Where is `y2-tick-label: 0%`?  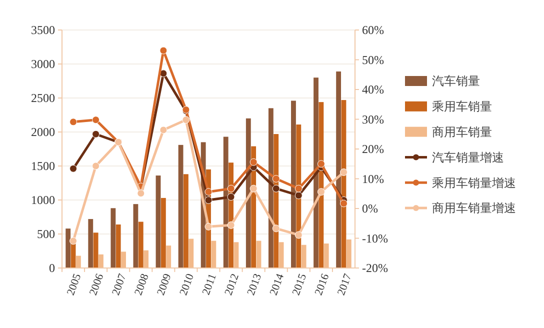 y2-tick-label: 0% is located at coordinates (370, 209).